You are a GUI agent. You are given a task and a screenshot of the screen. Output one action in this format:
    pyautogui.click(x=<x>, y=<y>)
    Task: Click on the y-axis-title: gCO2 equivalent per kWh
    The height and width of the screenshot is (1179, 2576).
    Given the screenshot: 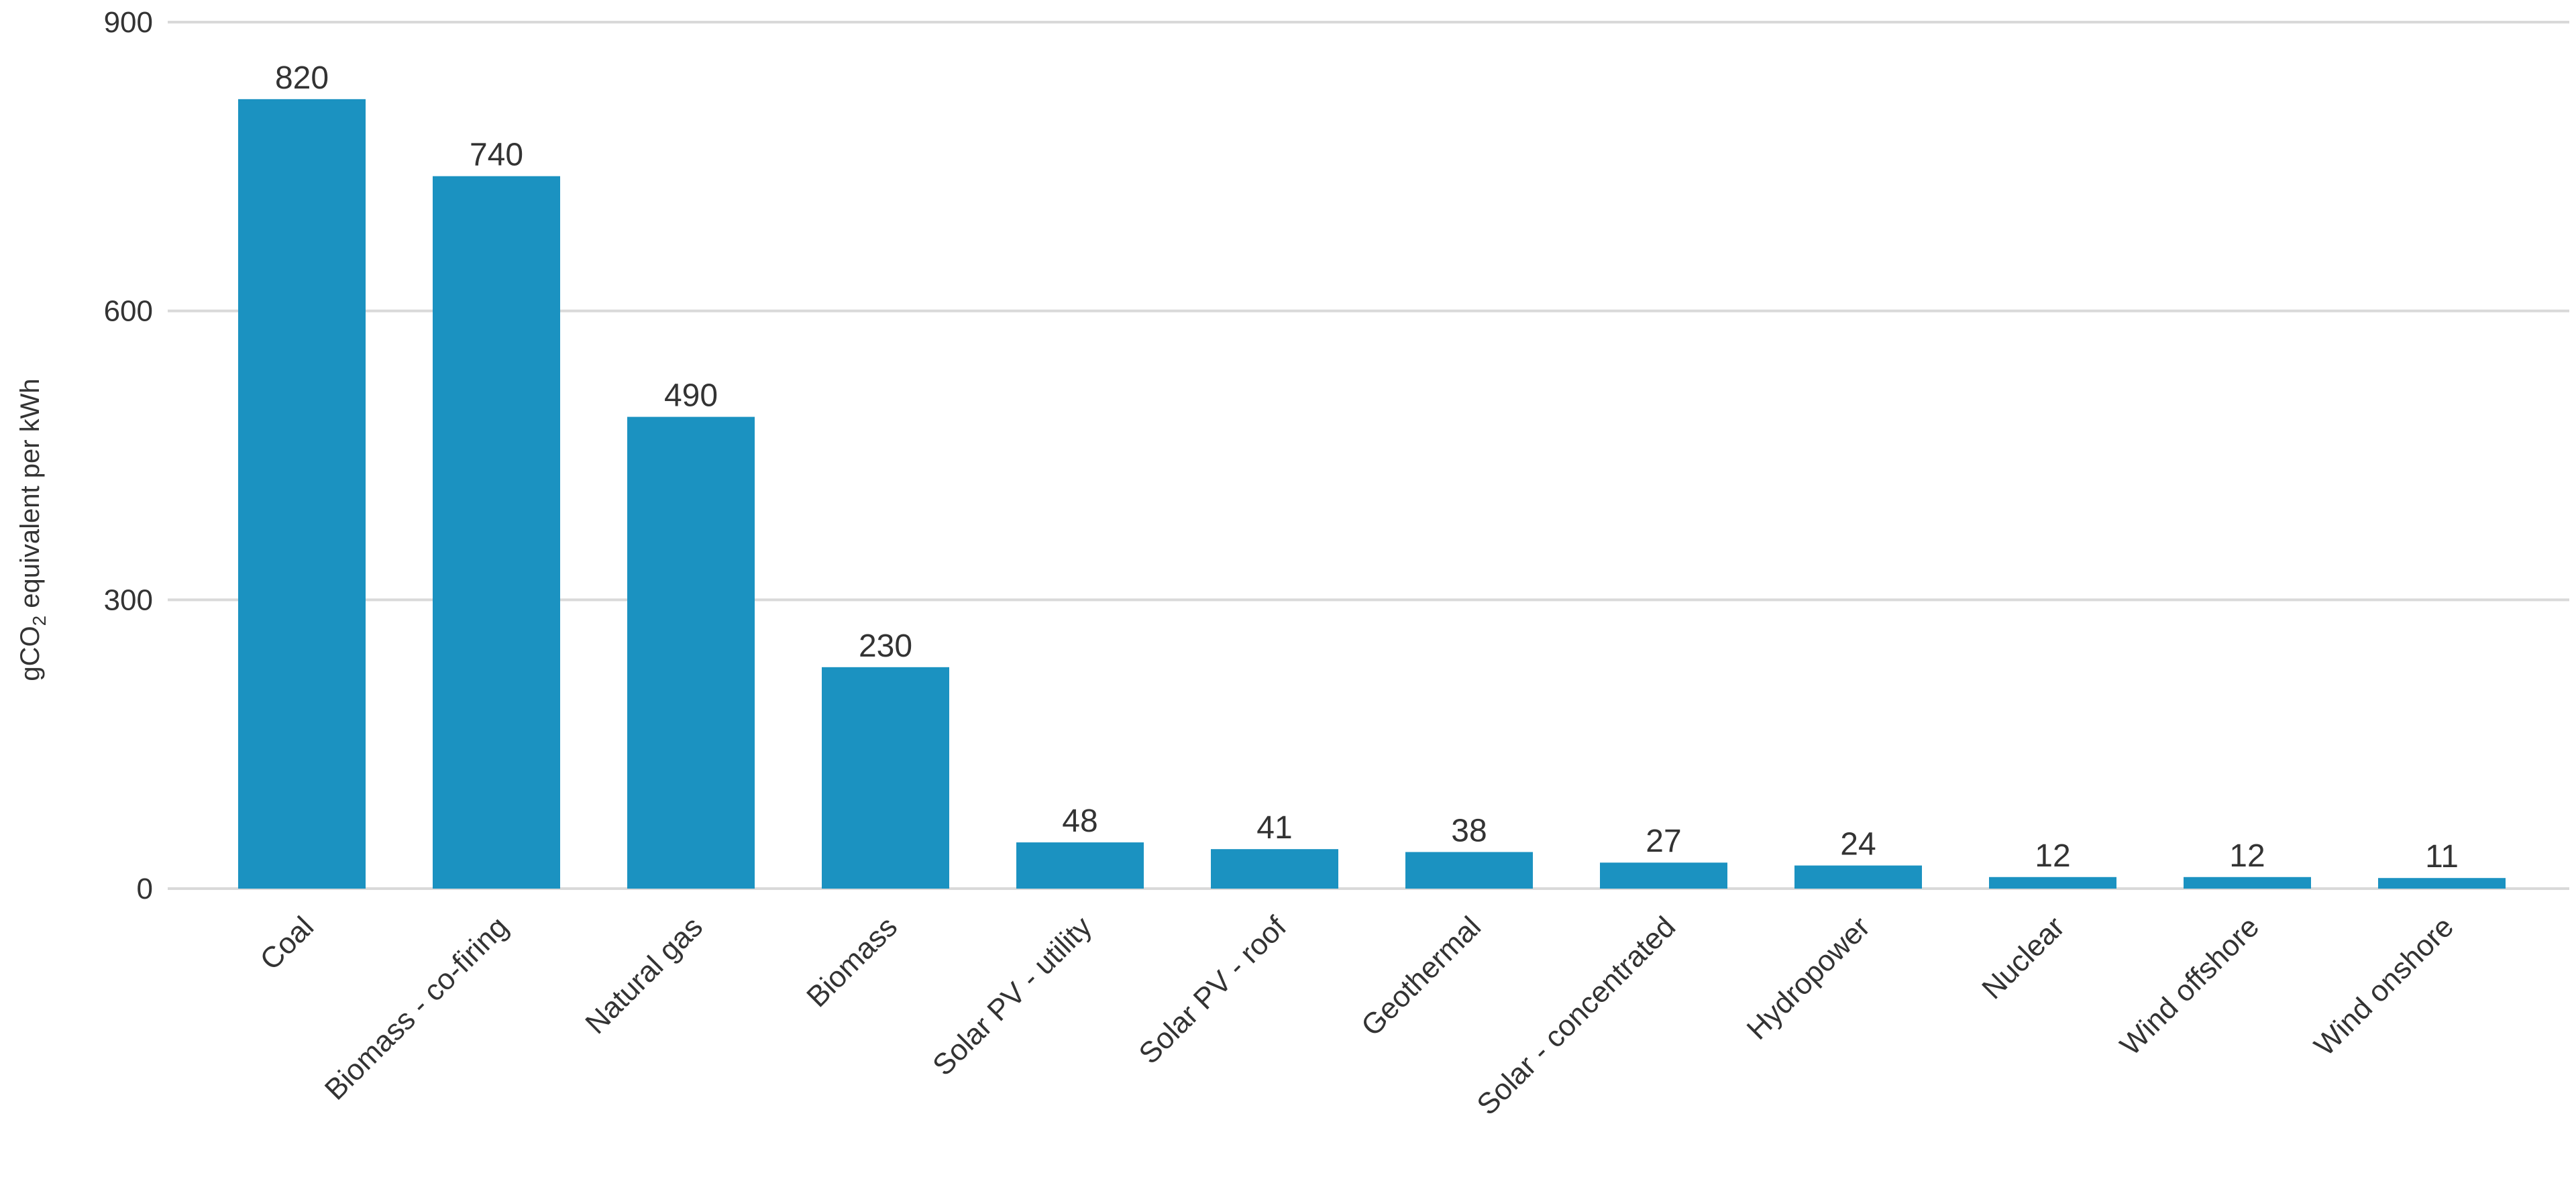 What is the action you would take?
    pyautogui.click(x=32, y=529)
    